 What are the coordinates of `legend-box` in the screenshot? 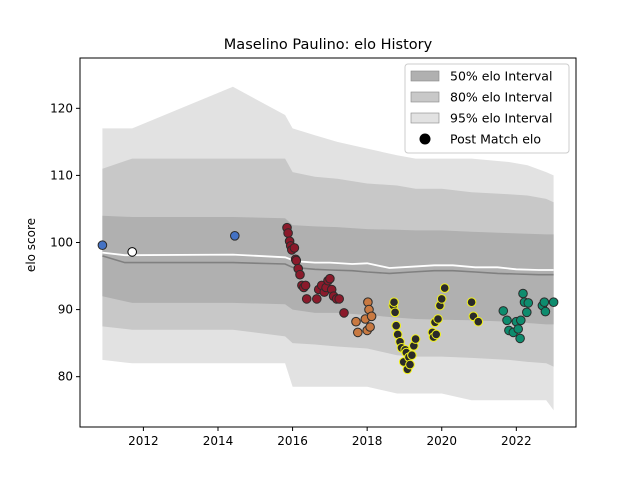 It's located at (487, 108).